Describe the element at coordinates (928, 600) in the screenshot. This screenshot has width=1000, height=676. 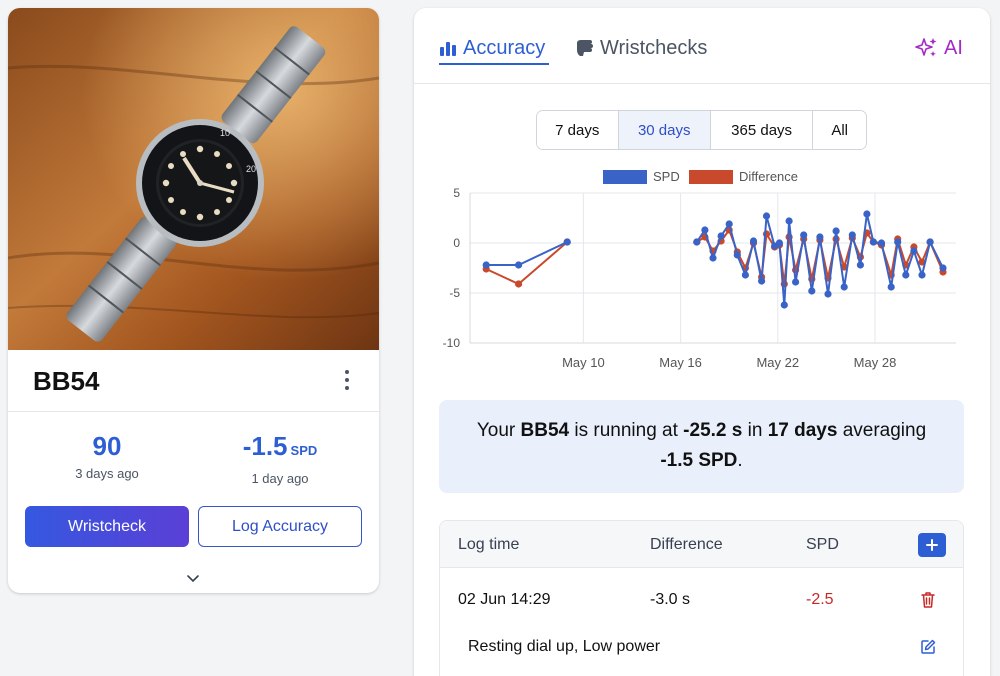
I see `trash-icon` at that location.